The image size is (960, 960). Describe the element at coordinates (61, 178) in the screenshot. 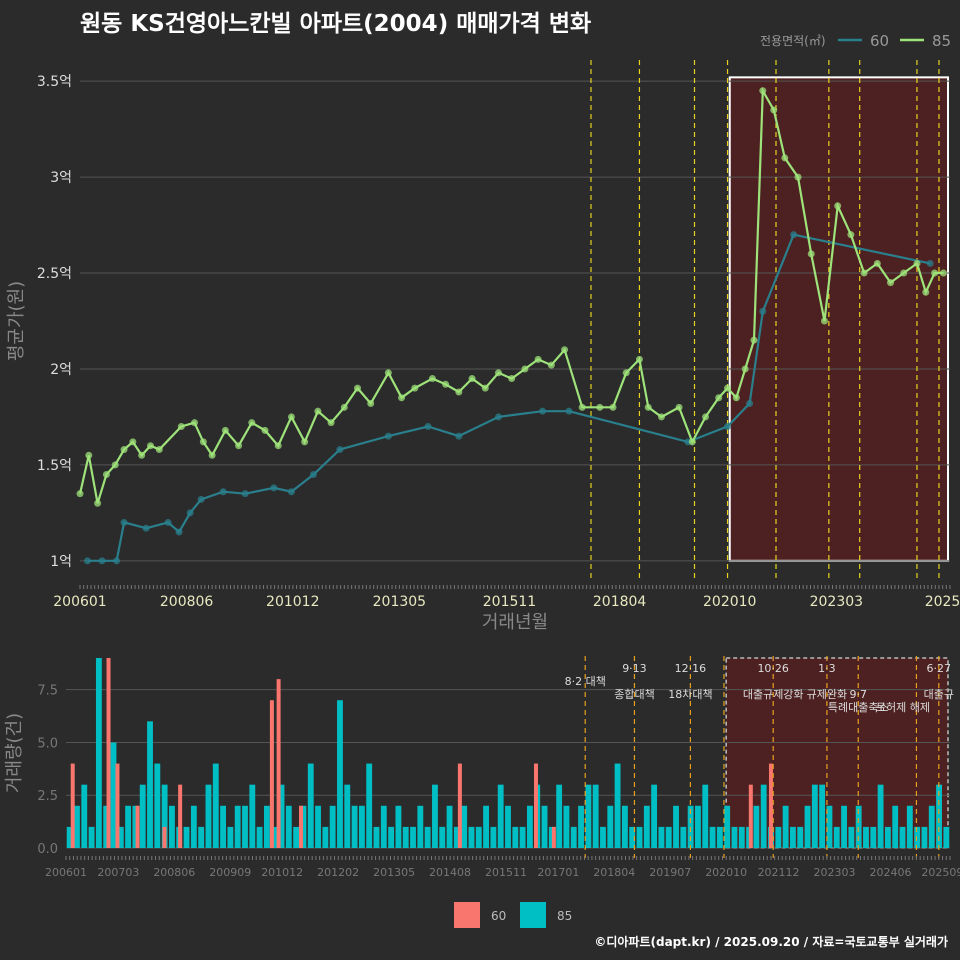

I see `y-tick-label: 3억` at that location.